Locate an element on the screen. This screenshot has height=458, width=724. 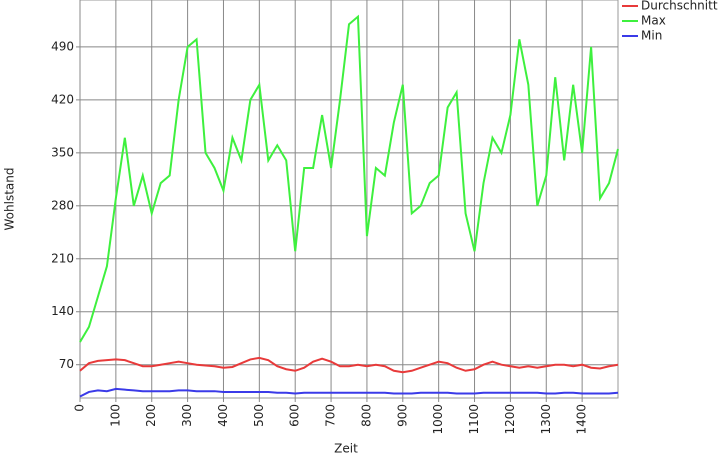
x-tick-label: 500 is located at coordinates (259, 415).